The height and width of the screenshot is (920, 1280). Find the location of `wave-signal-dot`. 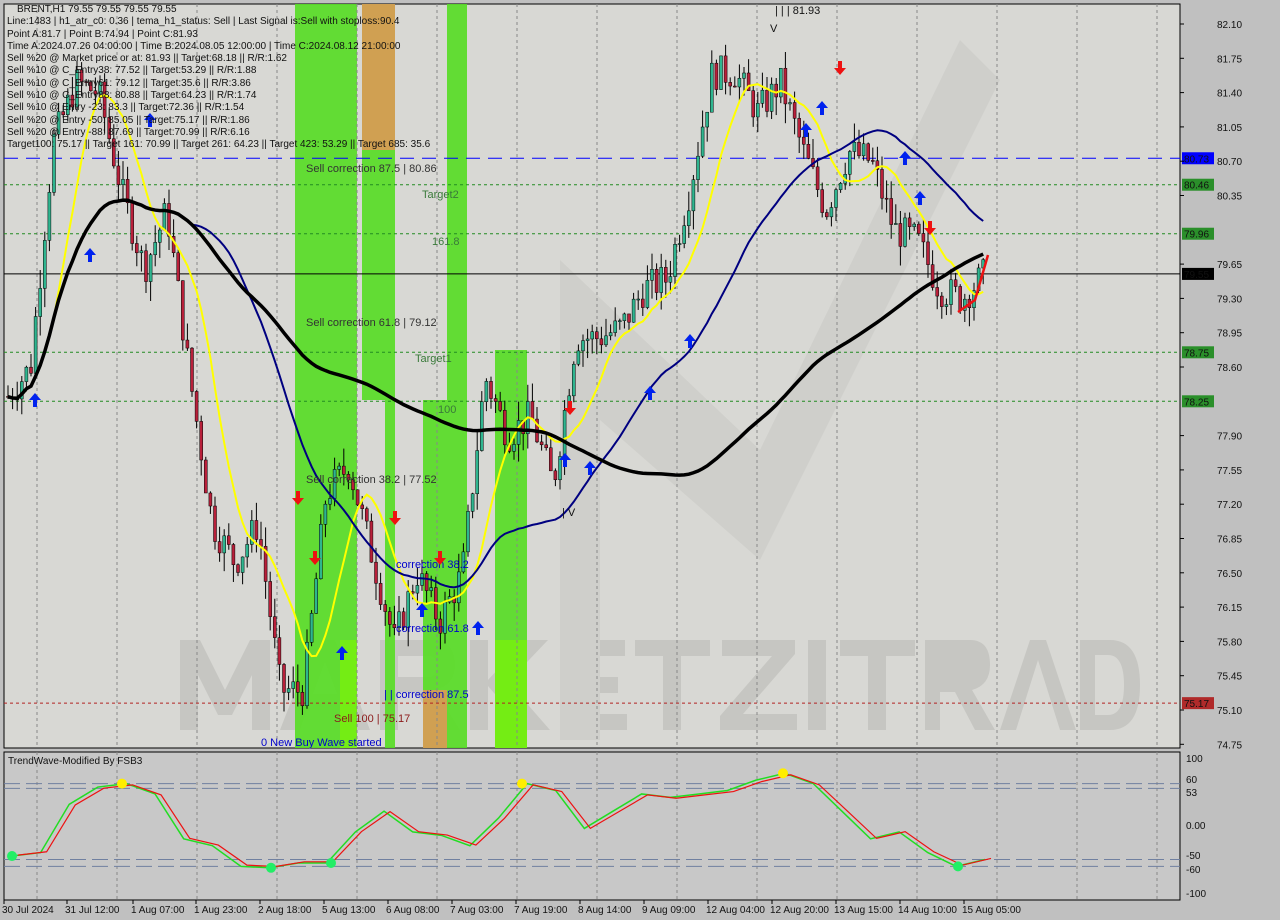

wave-signal-dot is located at coordinates (958, 866).